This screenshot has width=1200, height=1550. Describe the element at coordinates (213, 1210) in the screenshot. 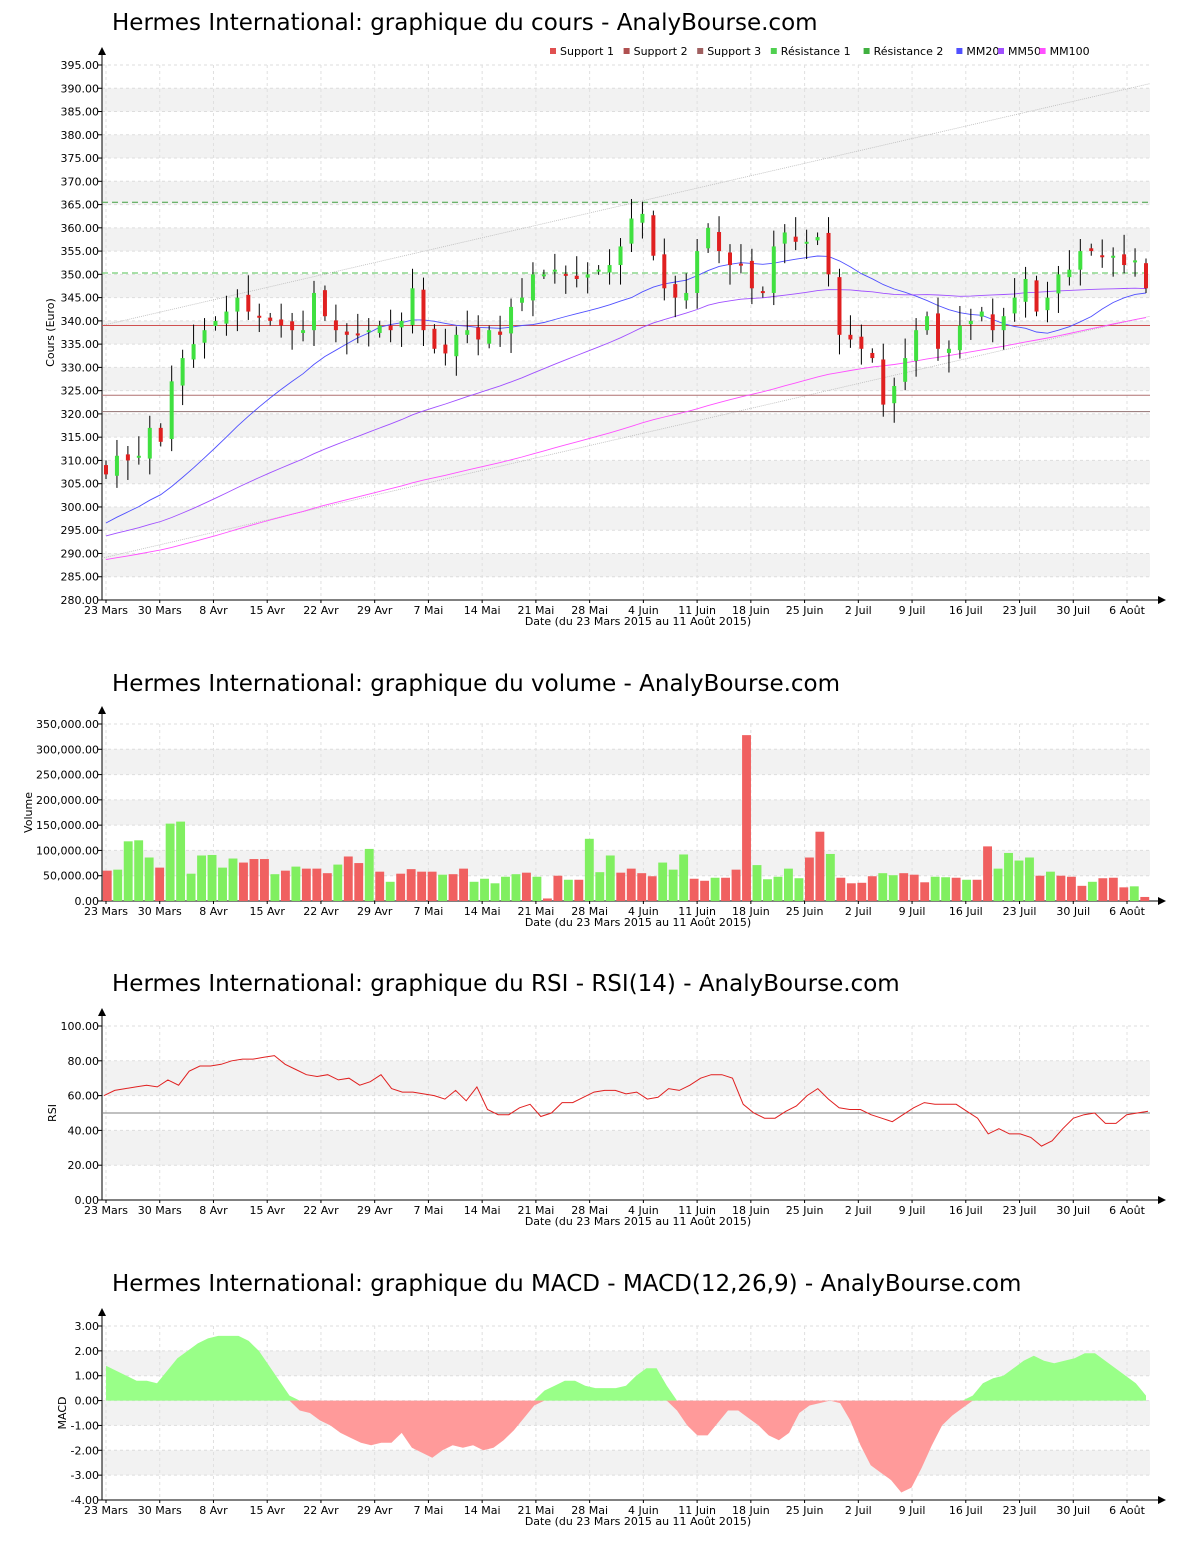

I see `x-tick-label: 8 Avr` at that location.